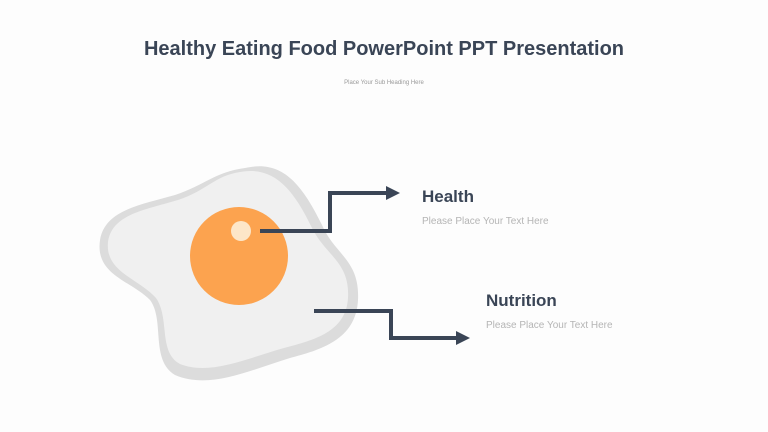 Image resolution: width=768 pixels, height=432 pixels. Describe the element at coordinates (241, 231) in the screenshot. I see `yolk-highlight` at that location.